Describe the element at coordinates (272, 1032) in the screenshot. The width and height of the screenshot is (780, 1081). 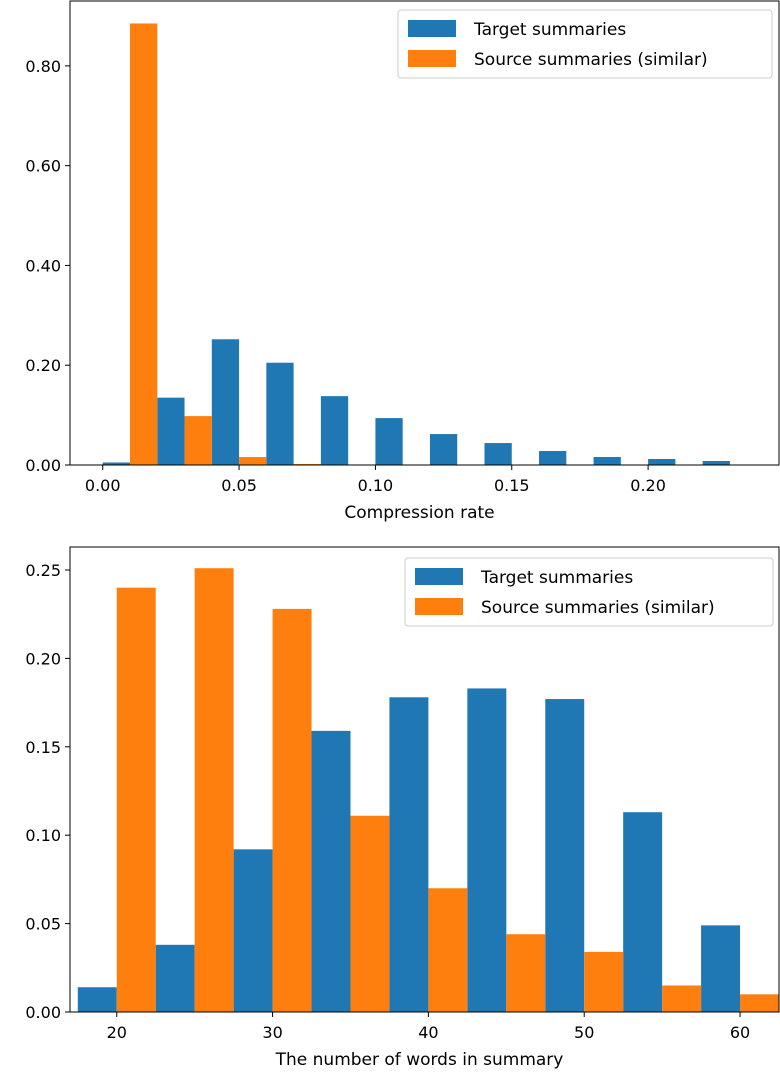
I see `x-tick-label: 30` at that location.